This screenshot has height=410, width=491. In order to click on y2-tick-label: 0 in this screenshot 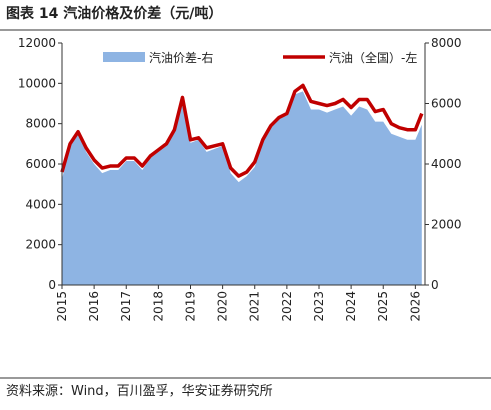, I will do `click(435, 285)`.